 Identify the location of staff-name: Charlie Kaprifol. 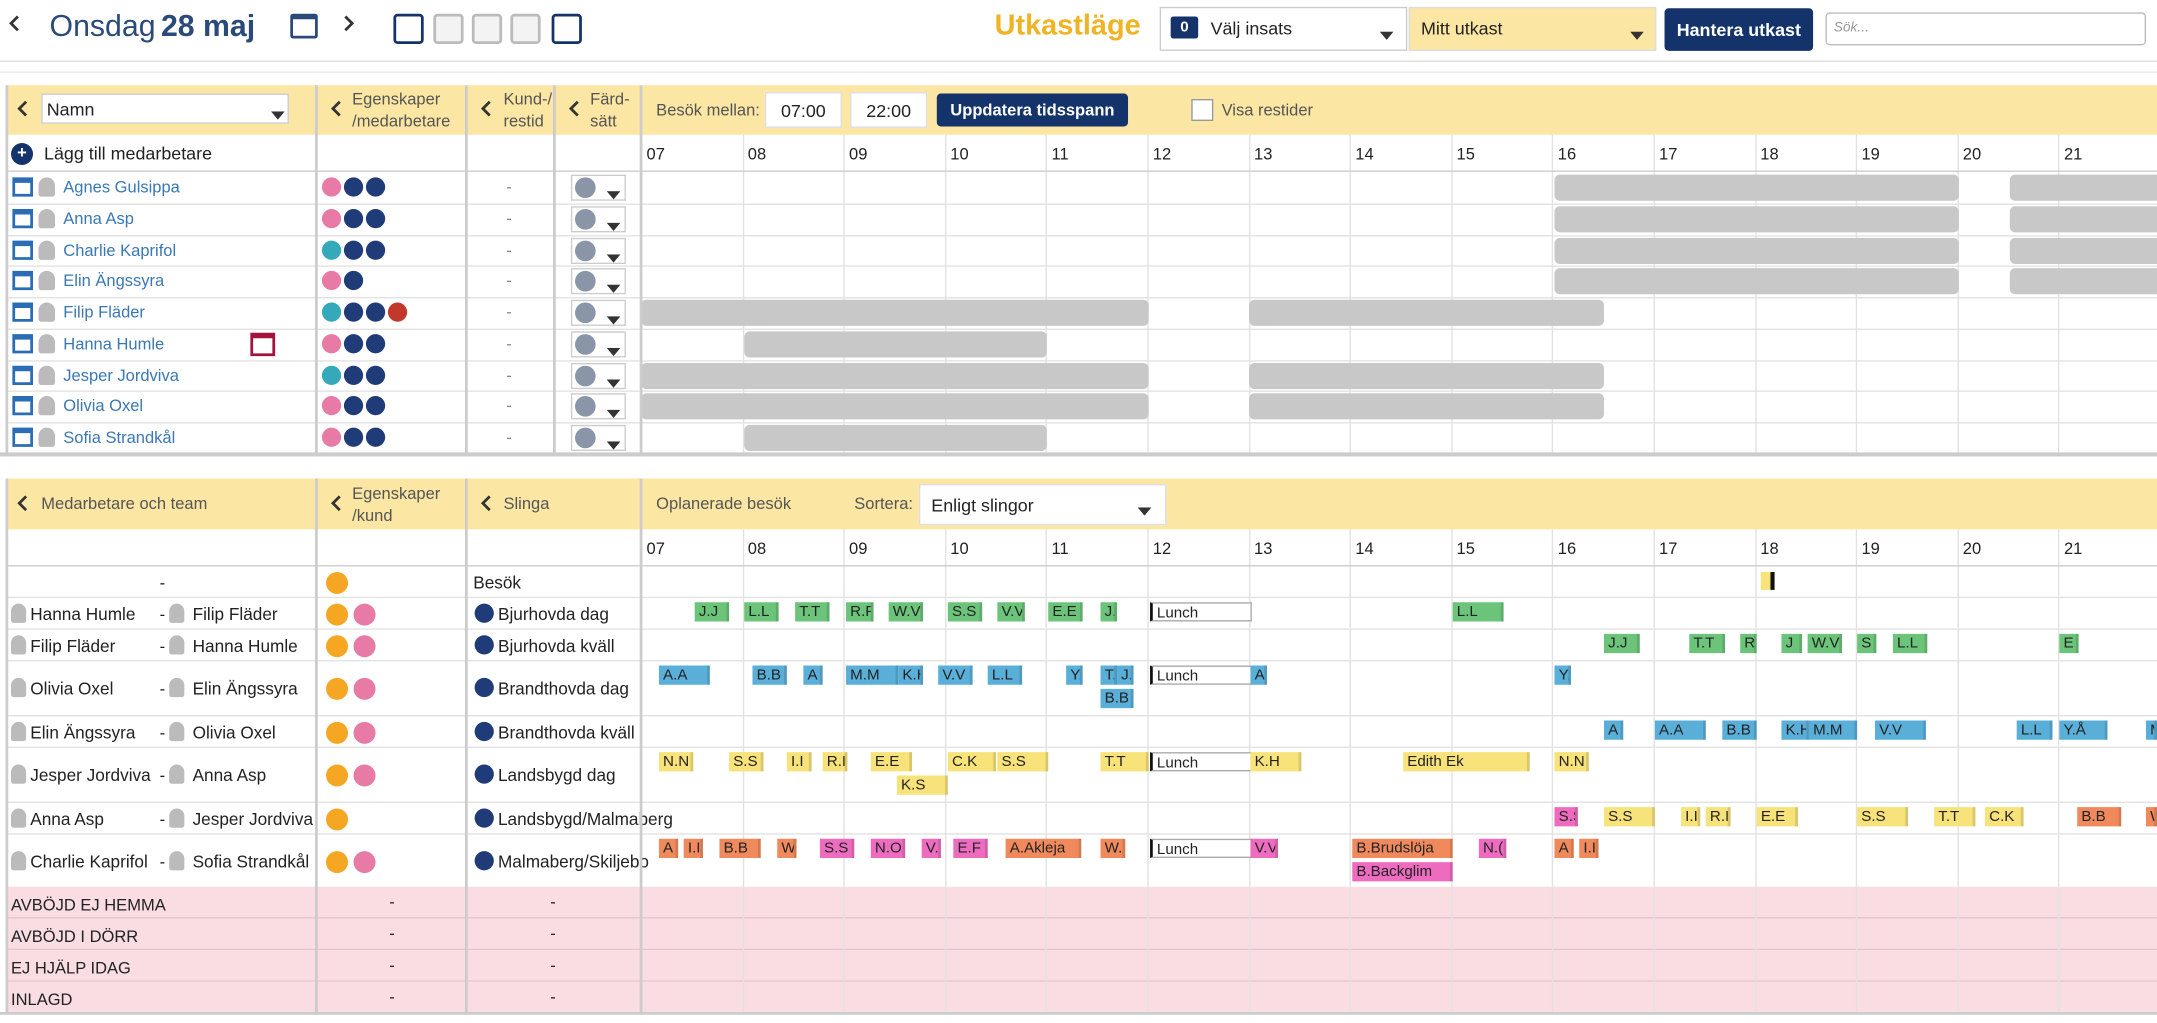
(120, 249).